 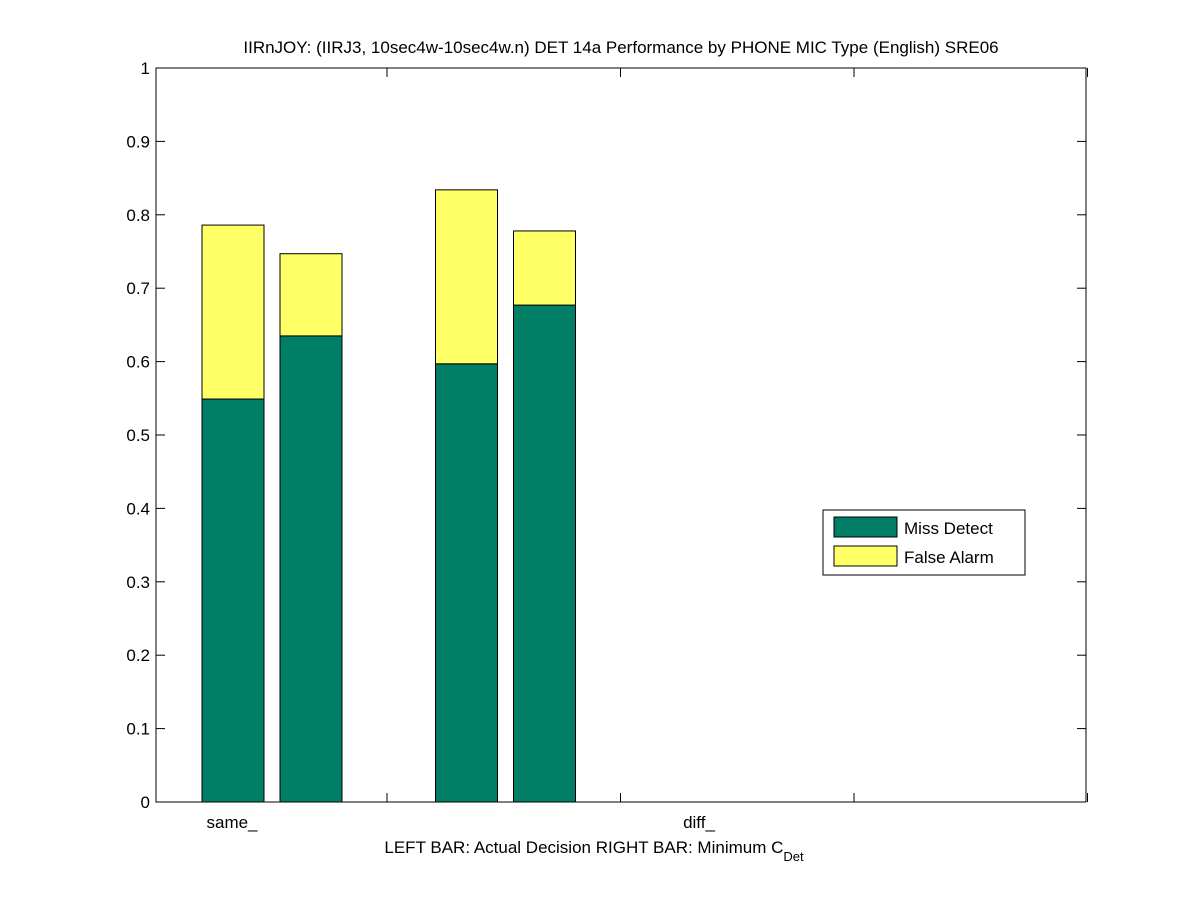 I want to click on y-tick-label: 0.3, so click(x=138, y=582).